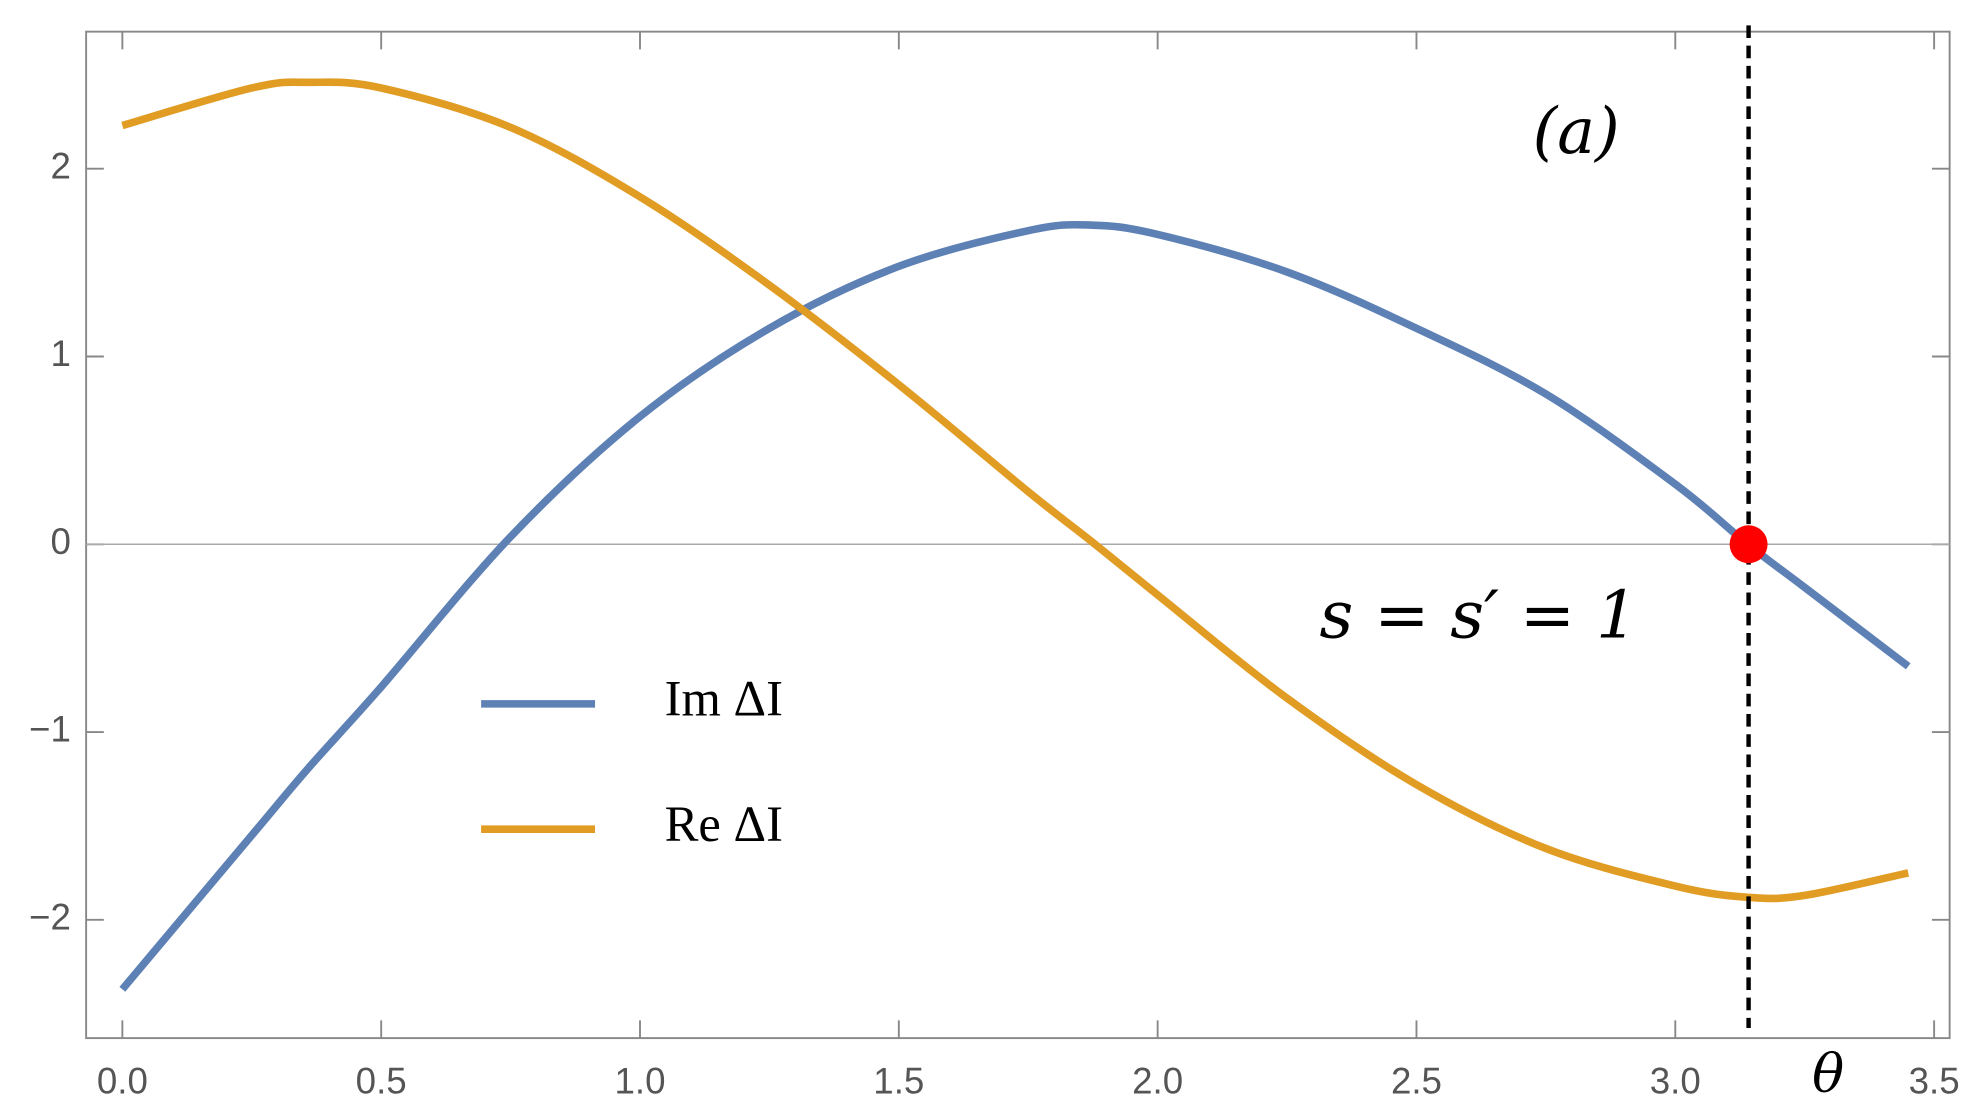 This screenshot has height=1114, width=1975. Describe the element at coordinates (898, 1080) in the screenshot. I see `x-tick-label: 1.5` at that location.